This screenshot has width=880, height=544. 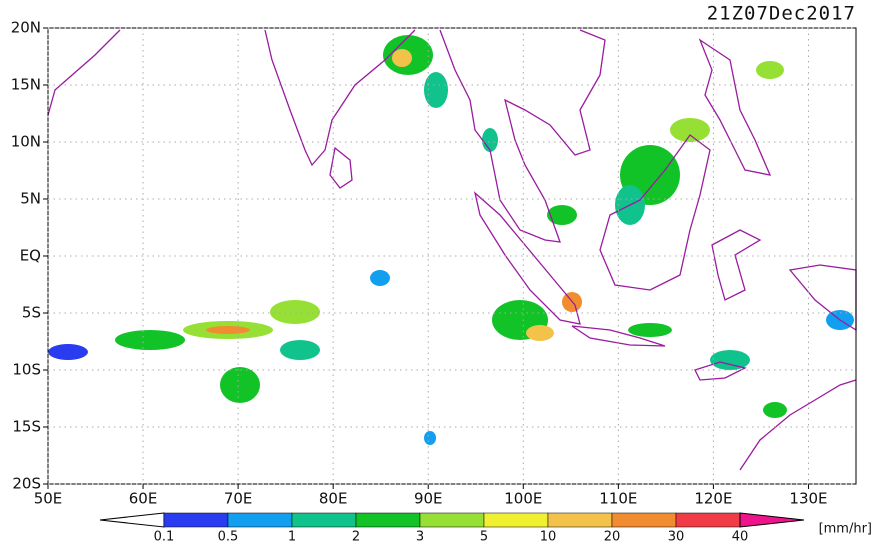 I want to click on colorbar-over, so click(x=772, y=520).